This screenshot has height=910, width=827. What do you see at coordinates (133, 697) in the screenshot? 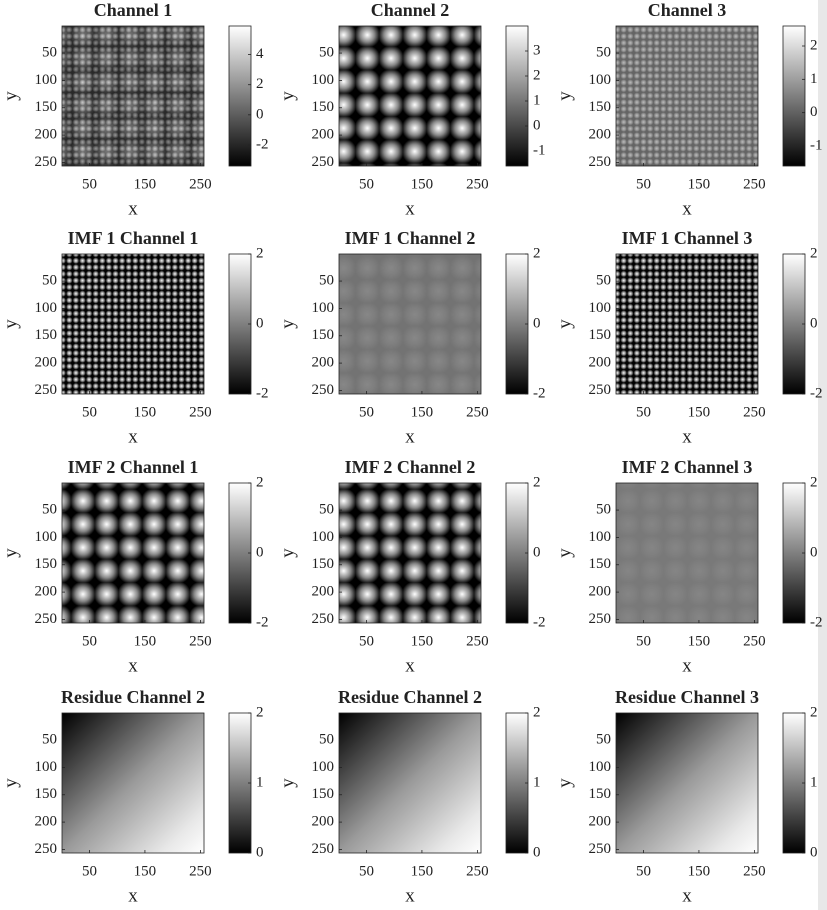
I see `panel-title: Residue Channel 2` at bounding box center [133, 697].